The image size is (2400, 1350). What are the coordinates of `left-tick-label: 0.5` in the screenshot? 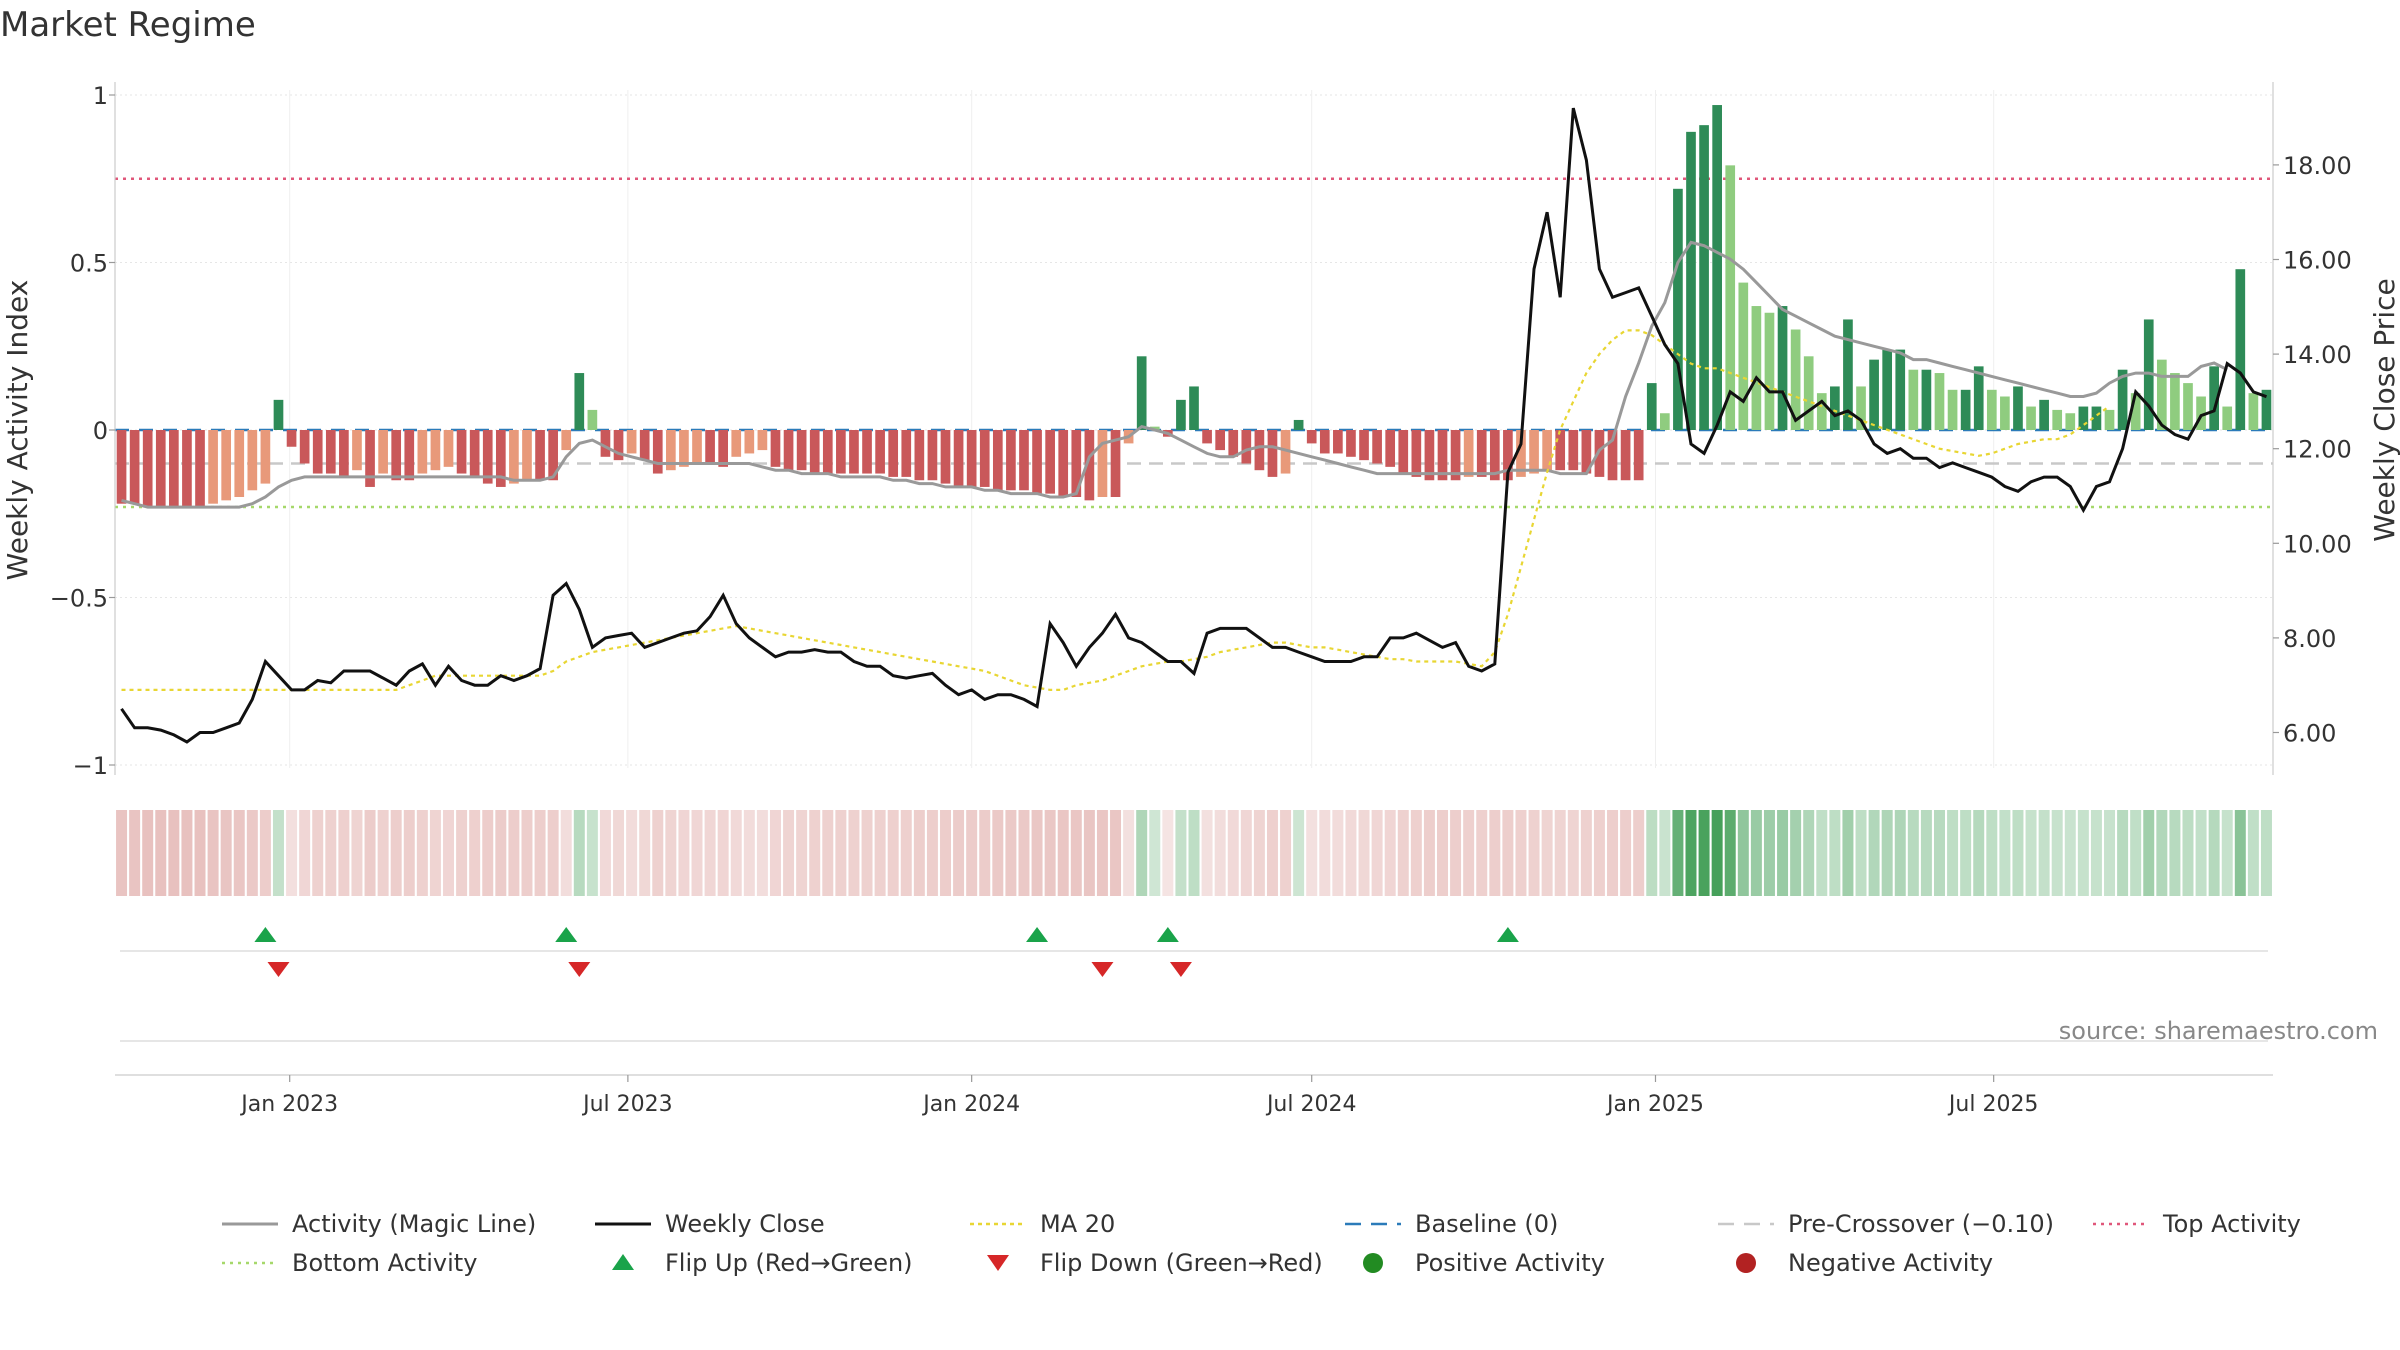 It's located at (89, 264).